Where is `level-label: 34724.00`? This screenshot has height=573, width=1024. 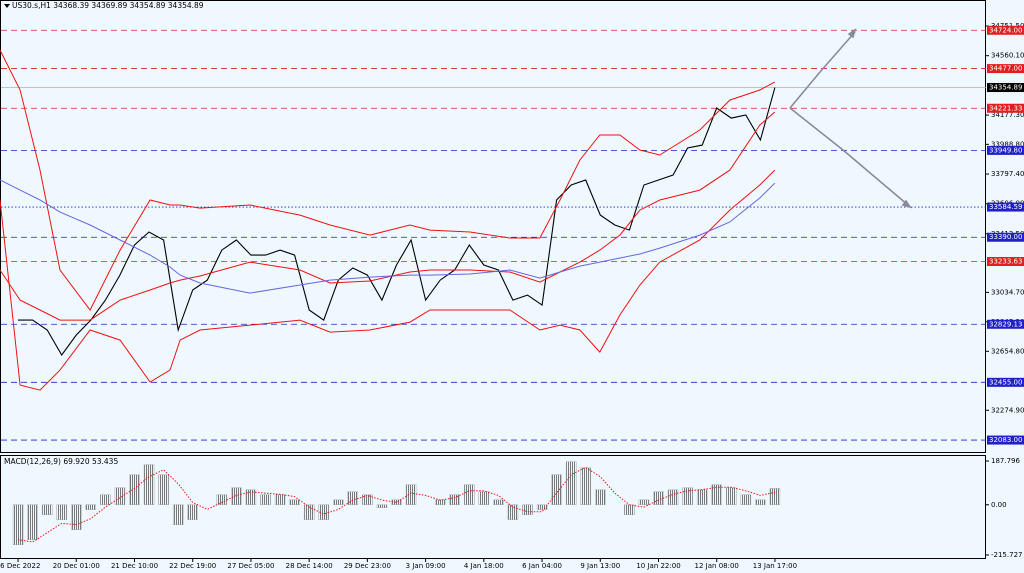 level-label: 34724.00 is located at coordinates (1005, 30).